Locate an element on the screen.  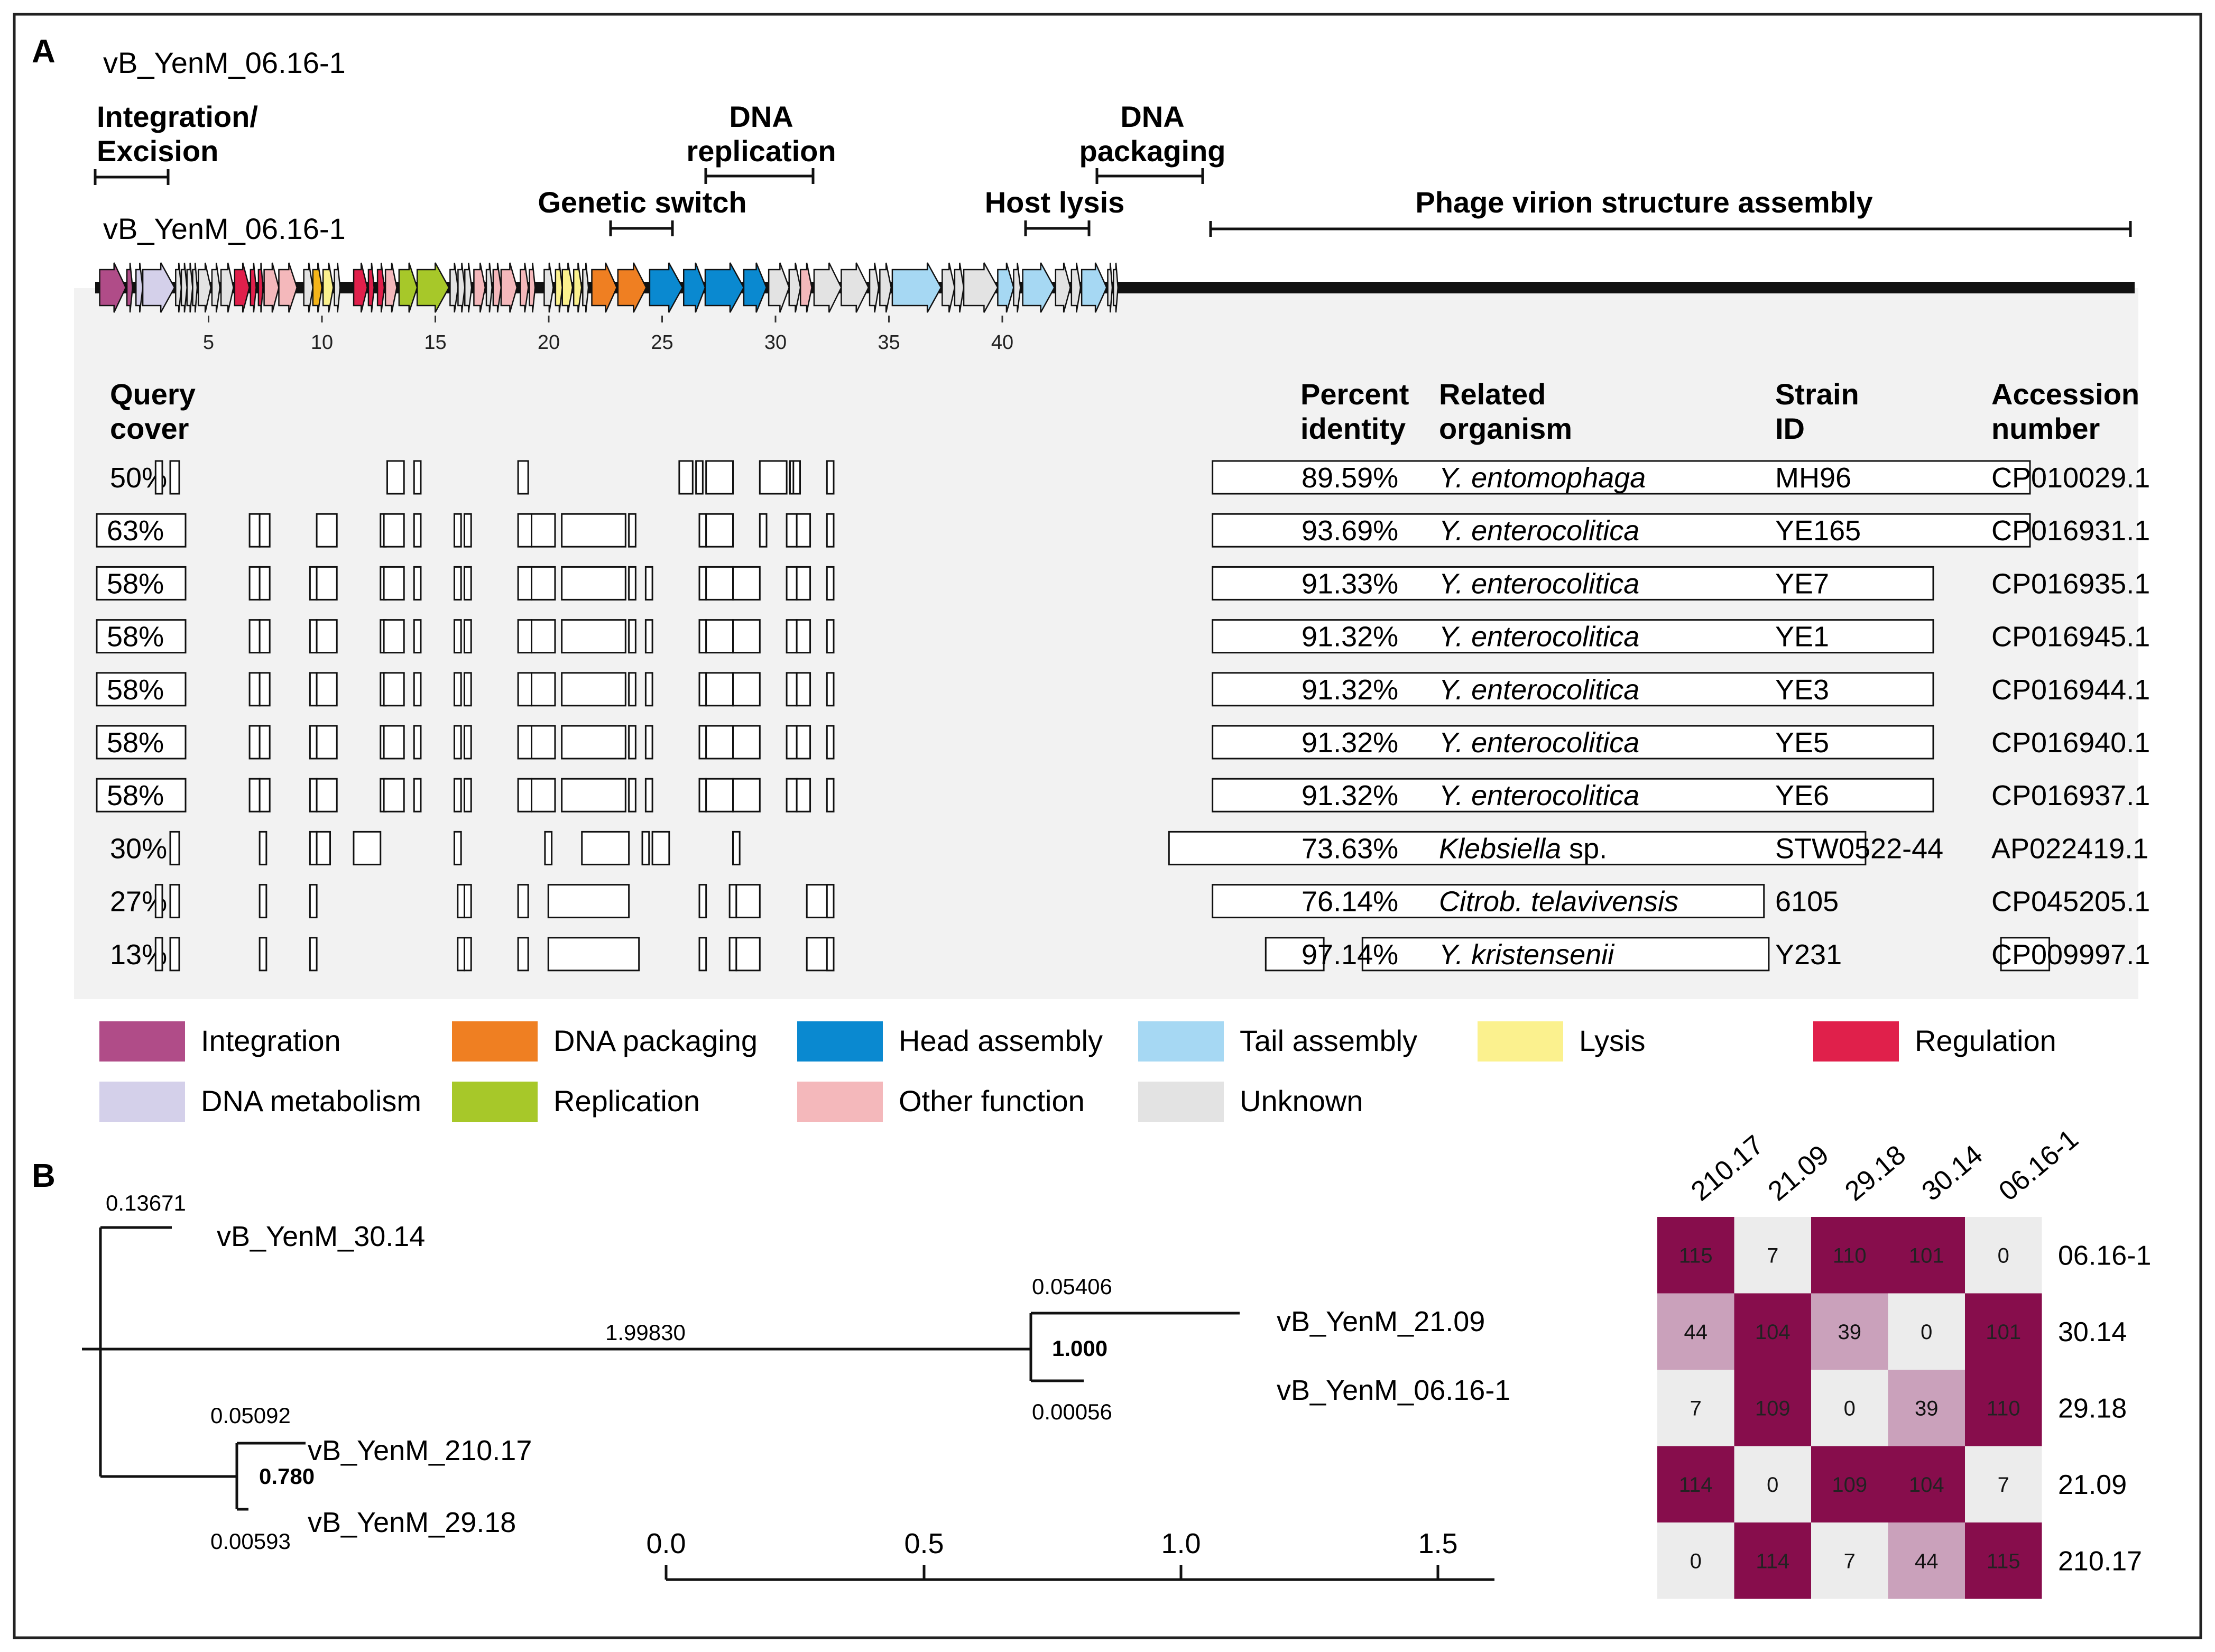
branch-length-29-18: 0.00593 is located at coordinates (251, 1542).